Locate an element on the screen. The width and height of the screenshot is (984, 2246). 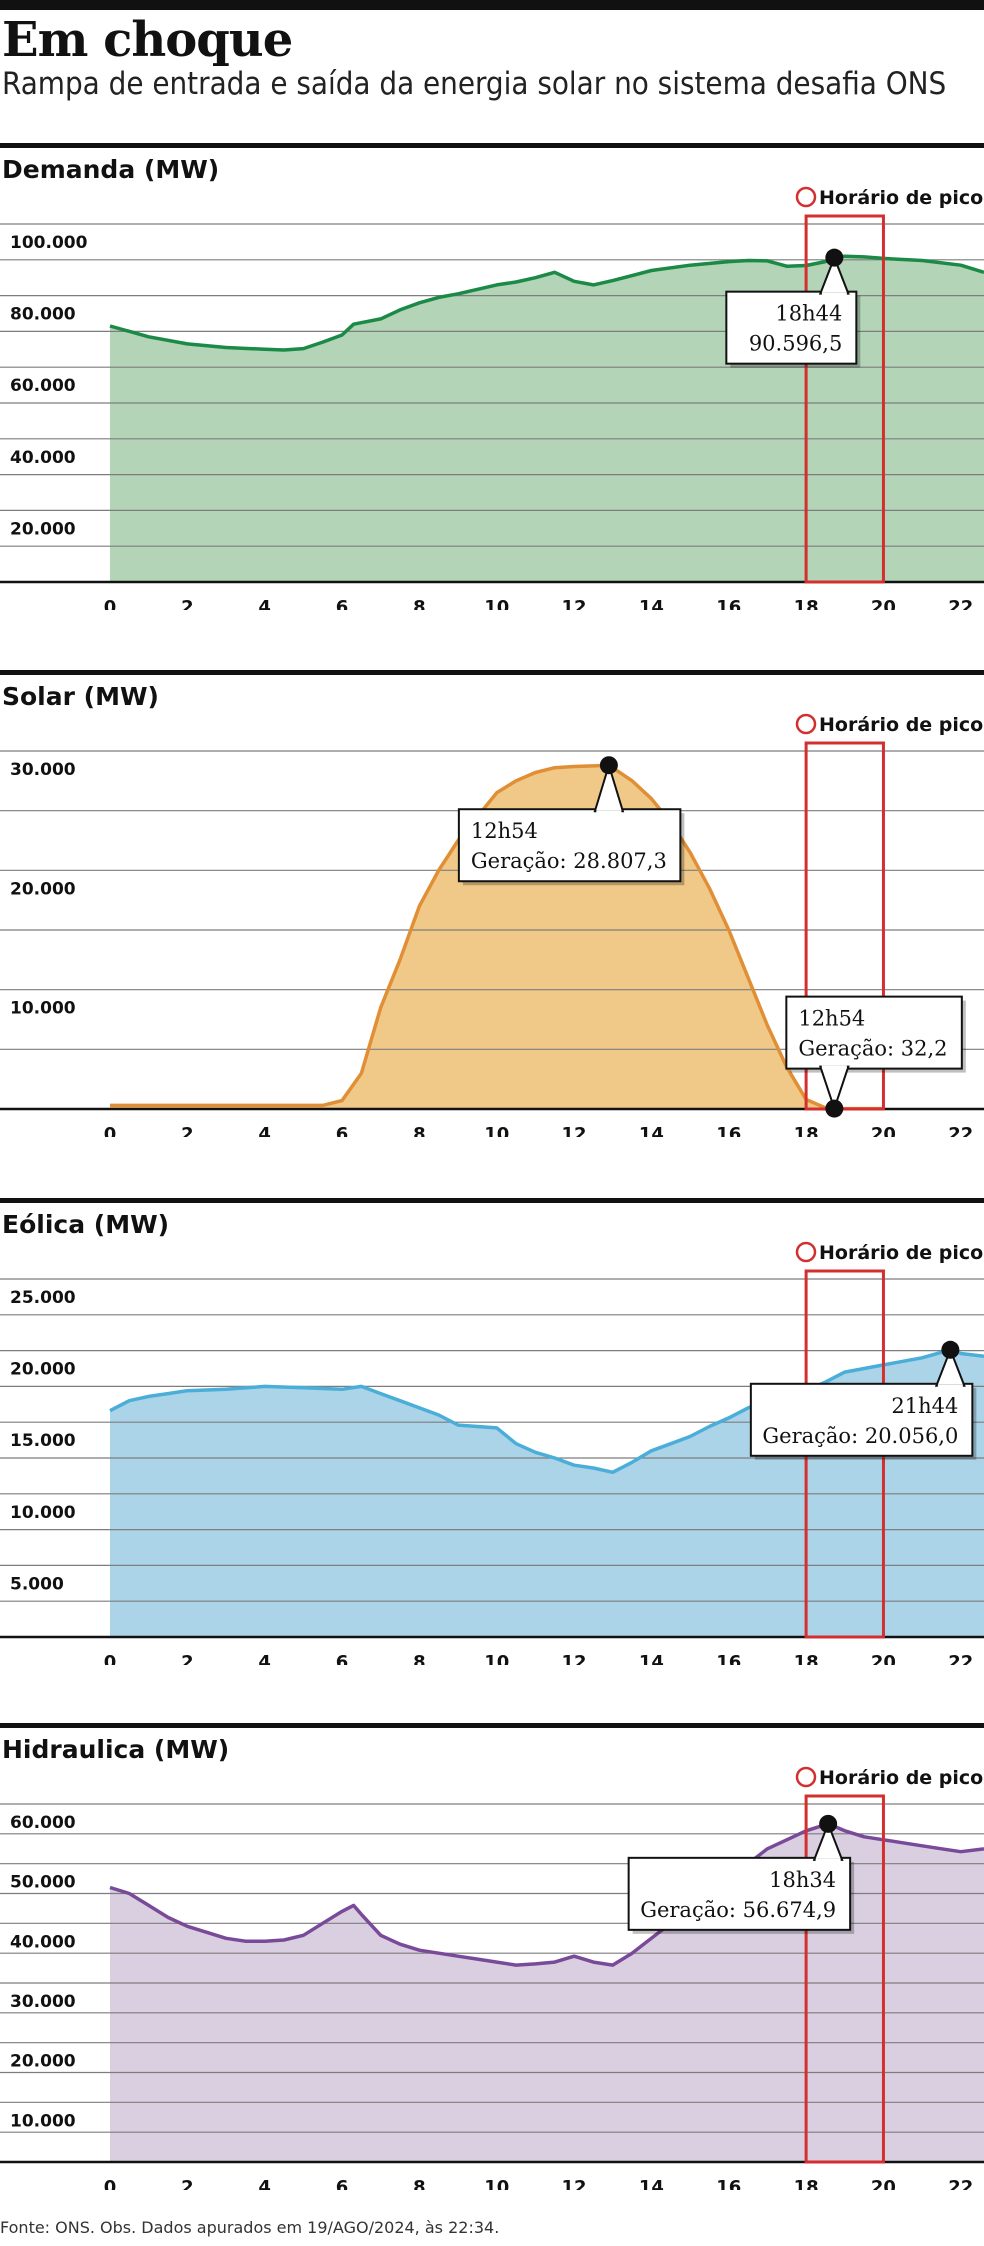
chart-title: Demanda (MW) is located at coordinates (110, 169).